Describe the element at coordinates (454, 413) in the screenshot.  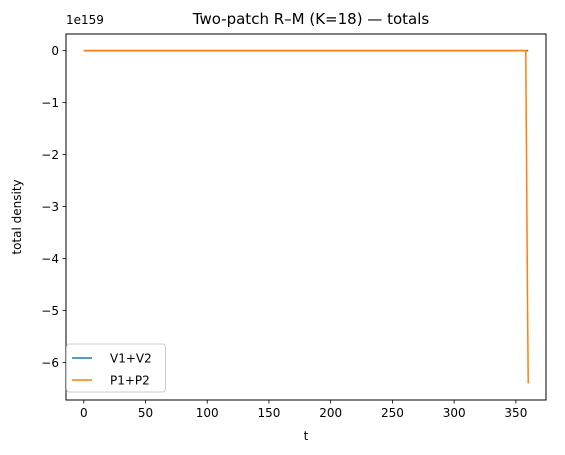
I see `x-tick-label: 300` at that location.